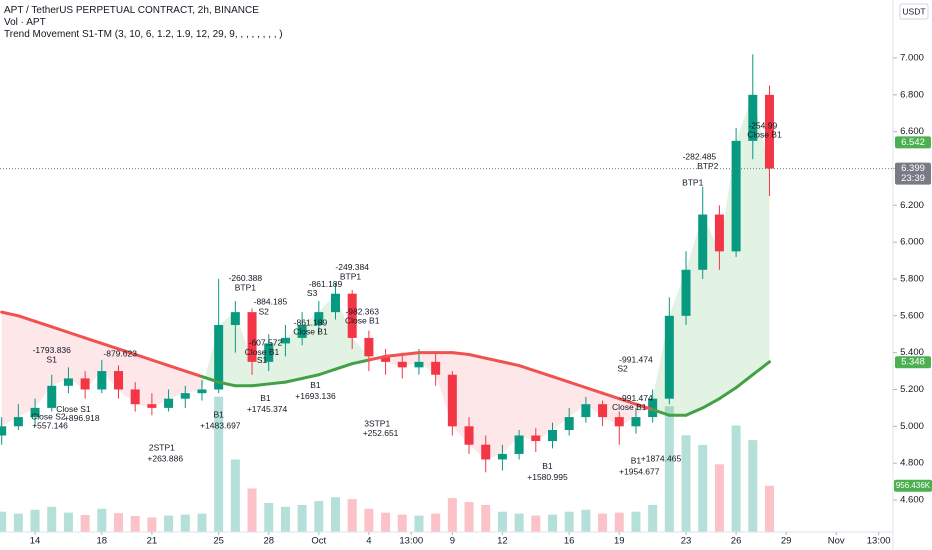 The width and height of the screenshot is (932, 550). I want to click on signal-label: BTP2, so click(708, 166).